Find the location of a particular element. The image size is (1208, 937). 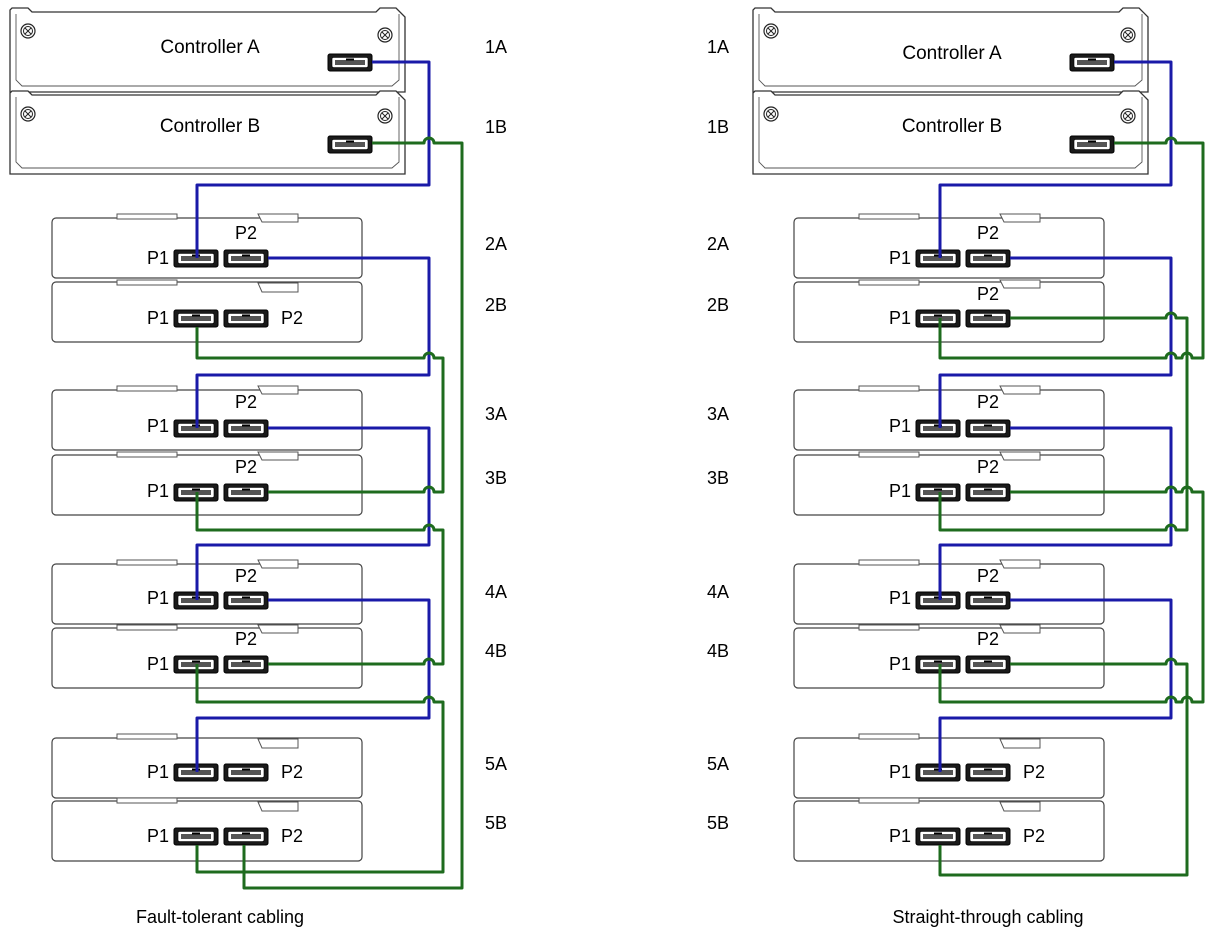

position-tag: 4B is located at coordinates (718, 651).